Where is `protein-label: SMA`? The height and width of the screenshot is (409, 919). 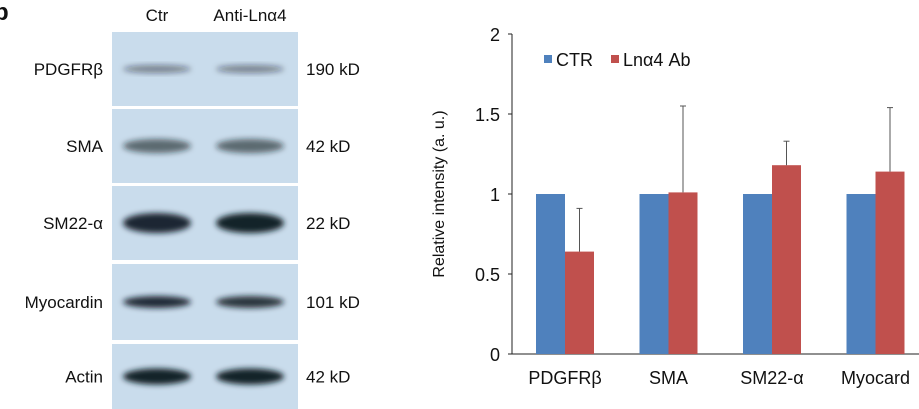
protein-label: SMA is located at coordinates (85, 146).